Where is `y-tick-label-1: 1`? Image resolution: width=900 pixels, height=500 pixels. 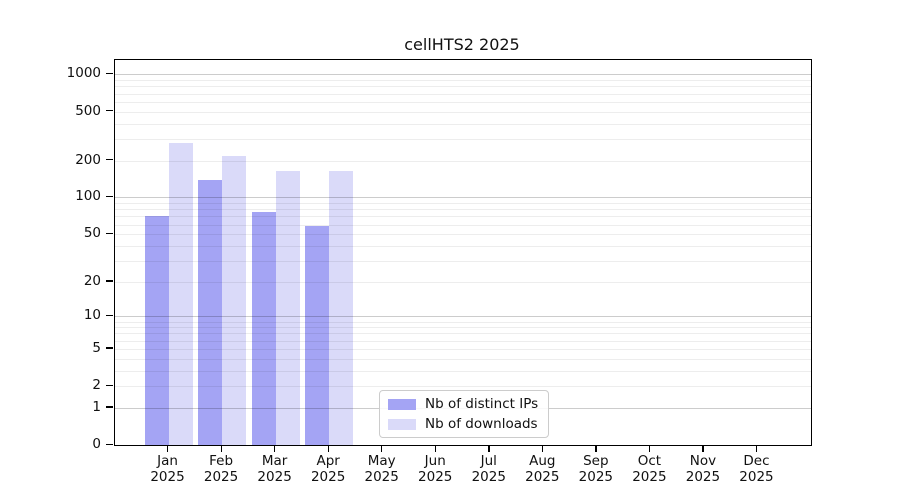 y-tick-label-1: 1 is located at coordinates (96, 406).